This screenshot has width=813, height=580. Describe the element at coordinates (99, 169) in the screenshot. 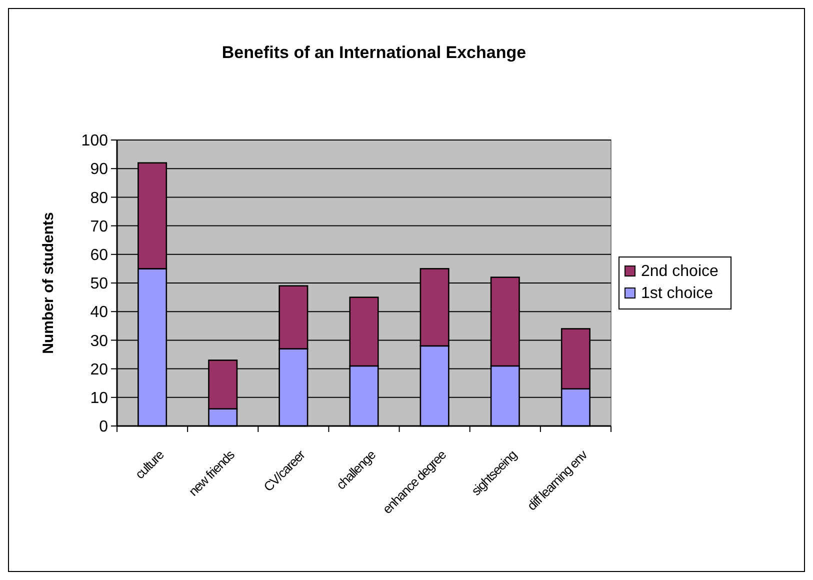

I see `y-tick-label: 90` at that location.